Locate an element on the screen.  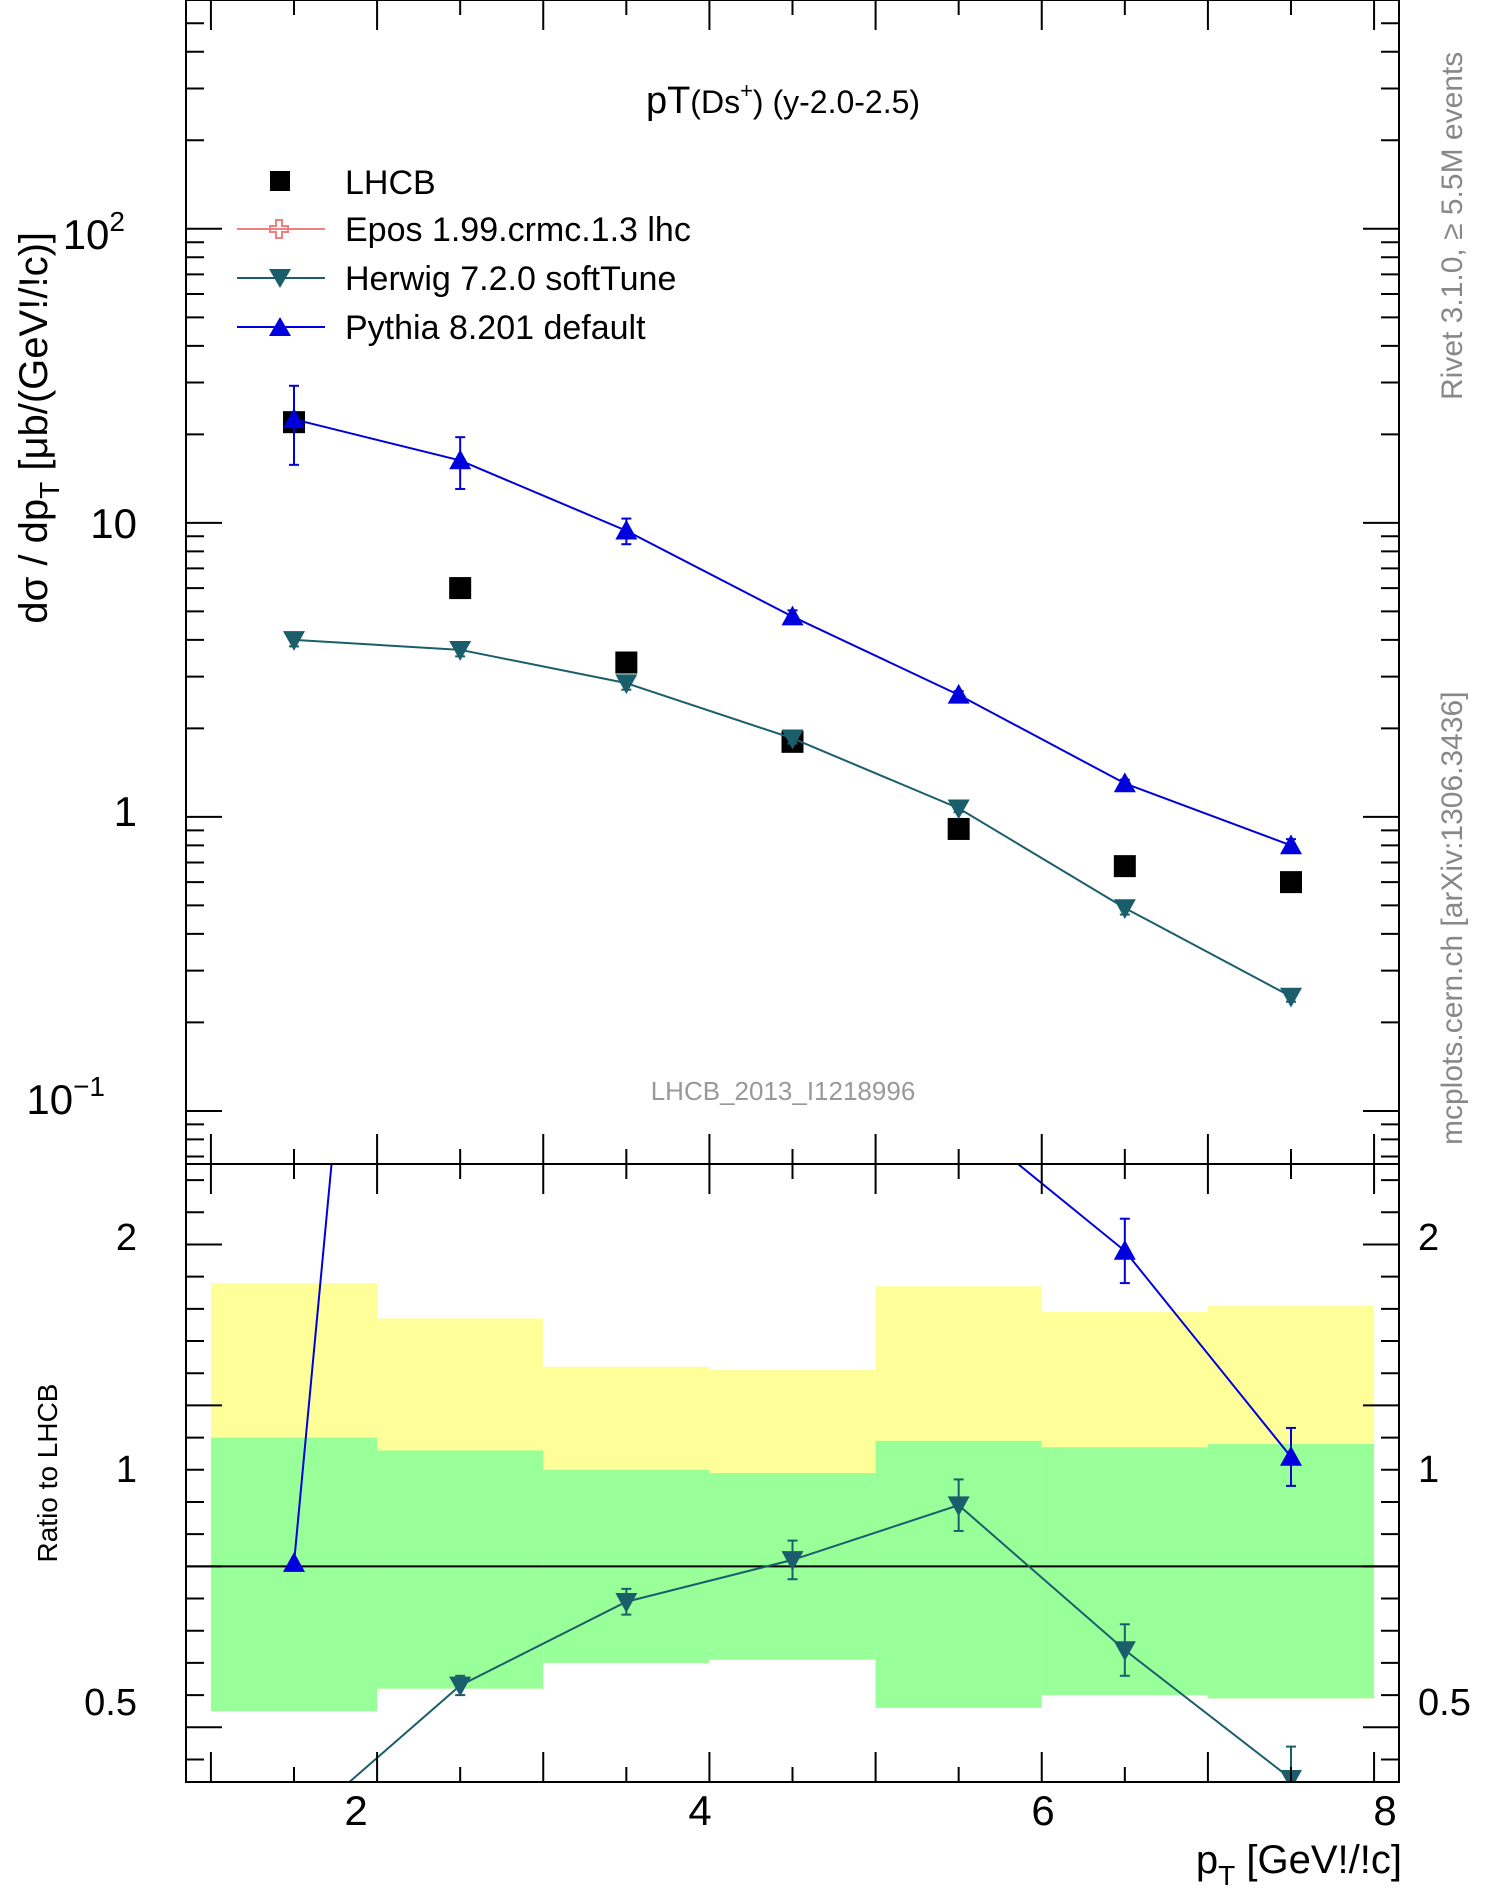
plot-title: pT(Ds+) (y-2.0-2.5) is located at coordinates (783, 100).